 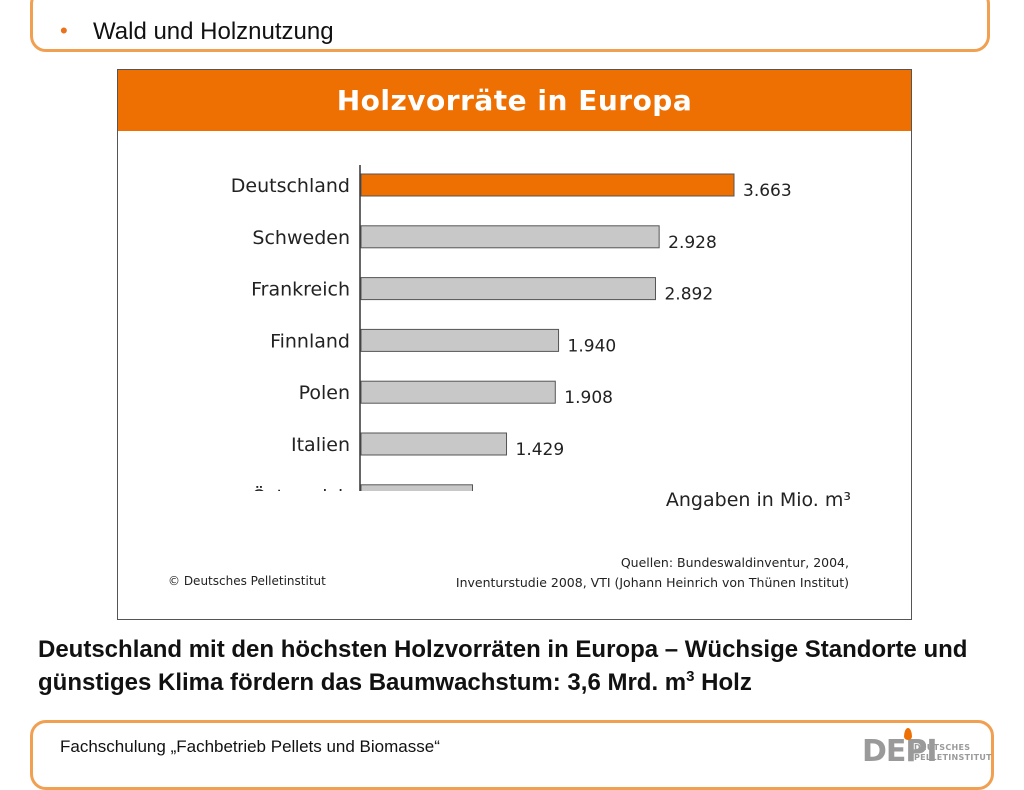 I want to click on flame-icon, so click(x=908, y=734).